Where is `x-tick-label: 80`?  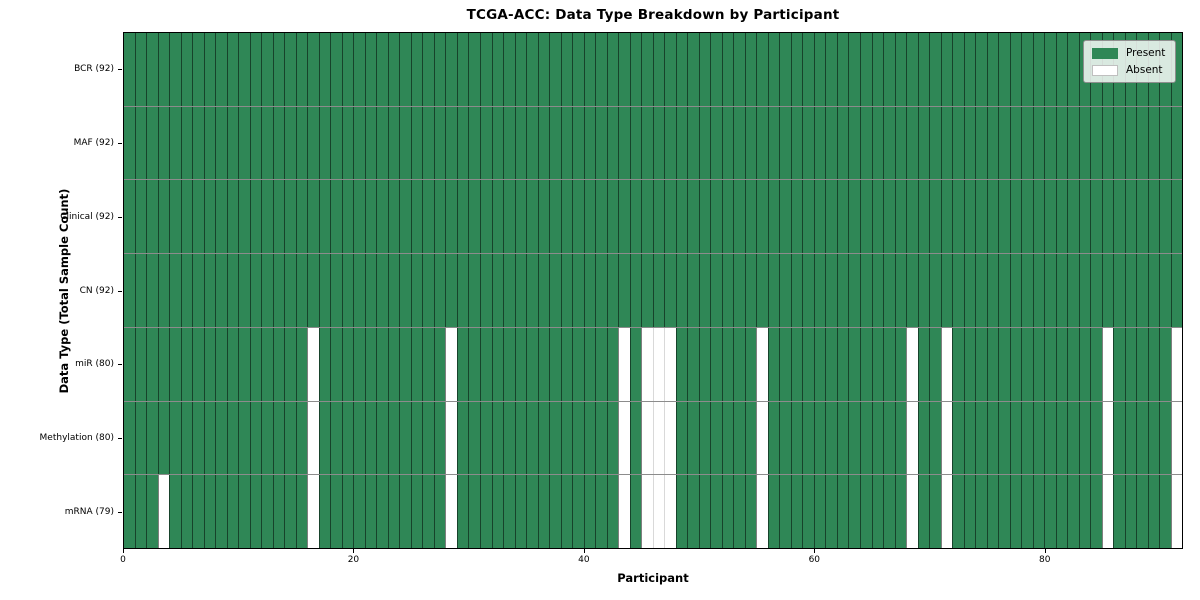 x-tick-label: 80 is located at coordinates (1045, 560).